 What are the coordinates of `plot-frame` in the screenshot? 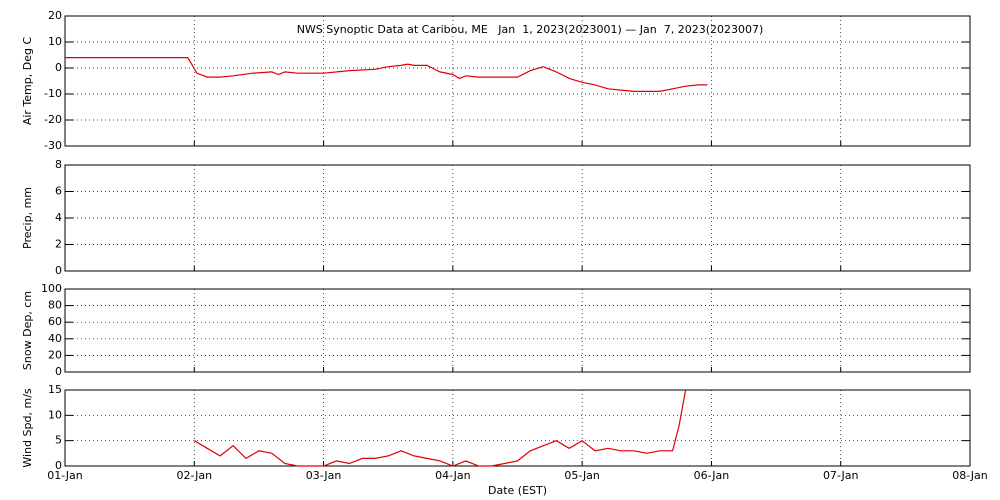 It's located at (517, 428).